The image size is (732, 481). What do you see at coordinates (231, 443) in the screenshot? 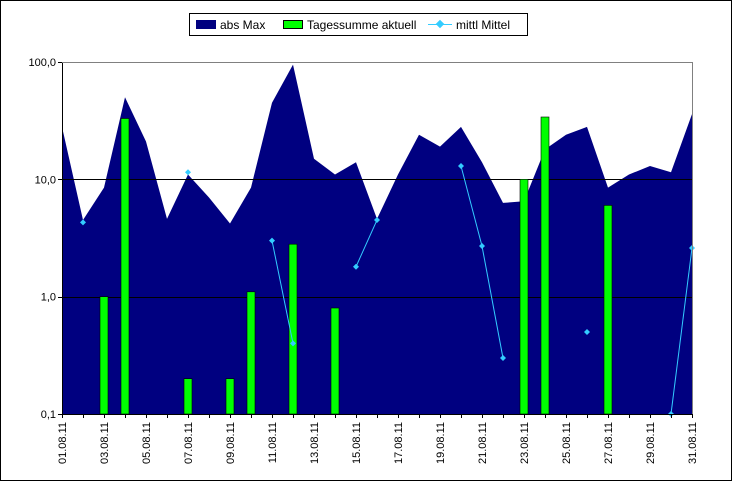
I see `x-tick-label-09.08.11: 09.08.11` at bounding box center [231, 443].